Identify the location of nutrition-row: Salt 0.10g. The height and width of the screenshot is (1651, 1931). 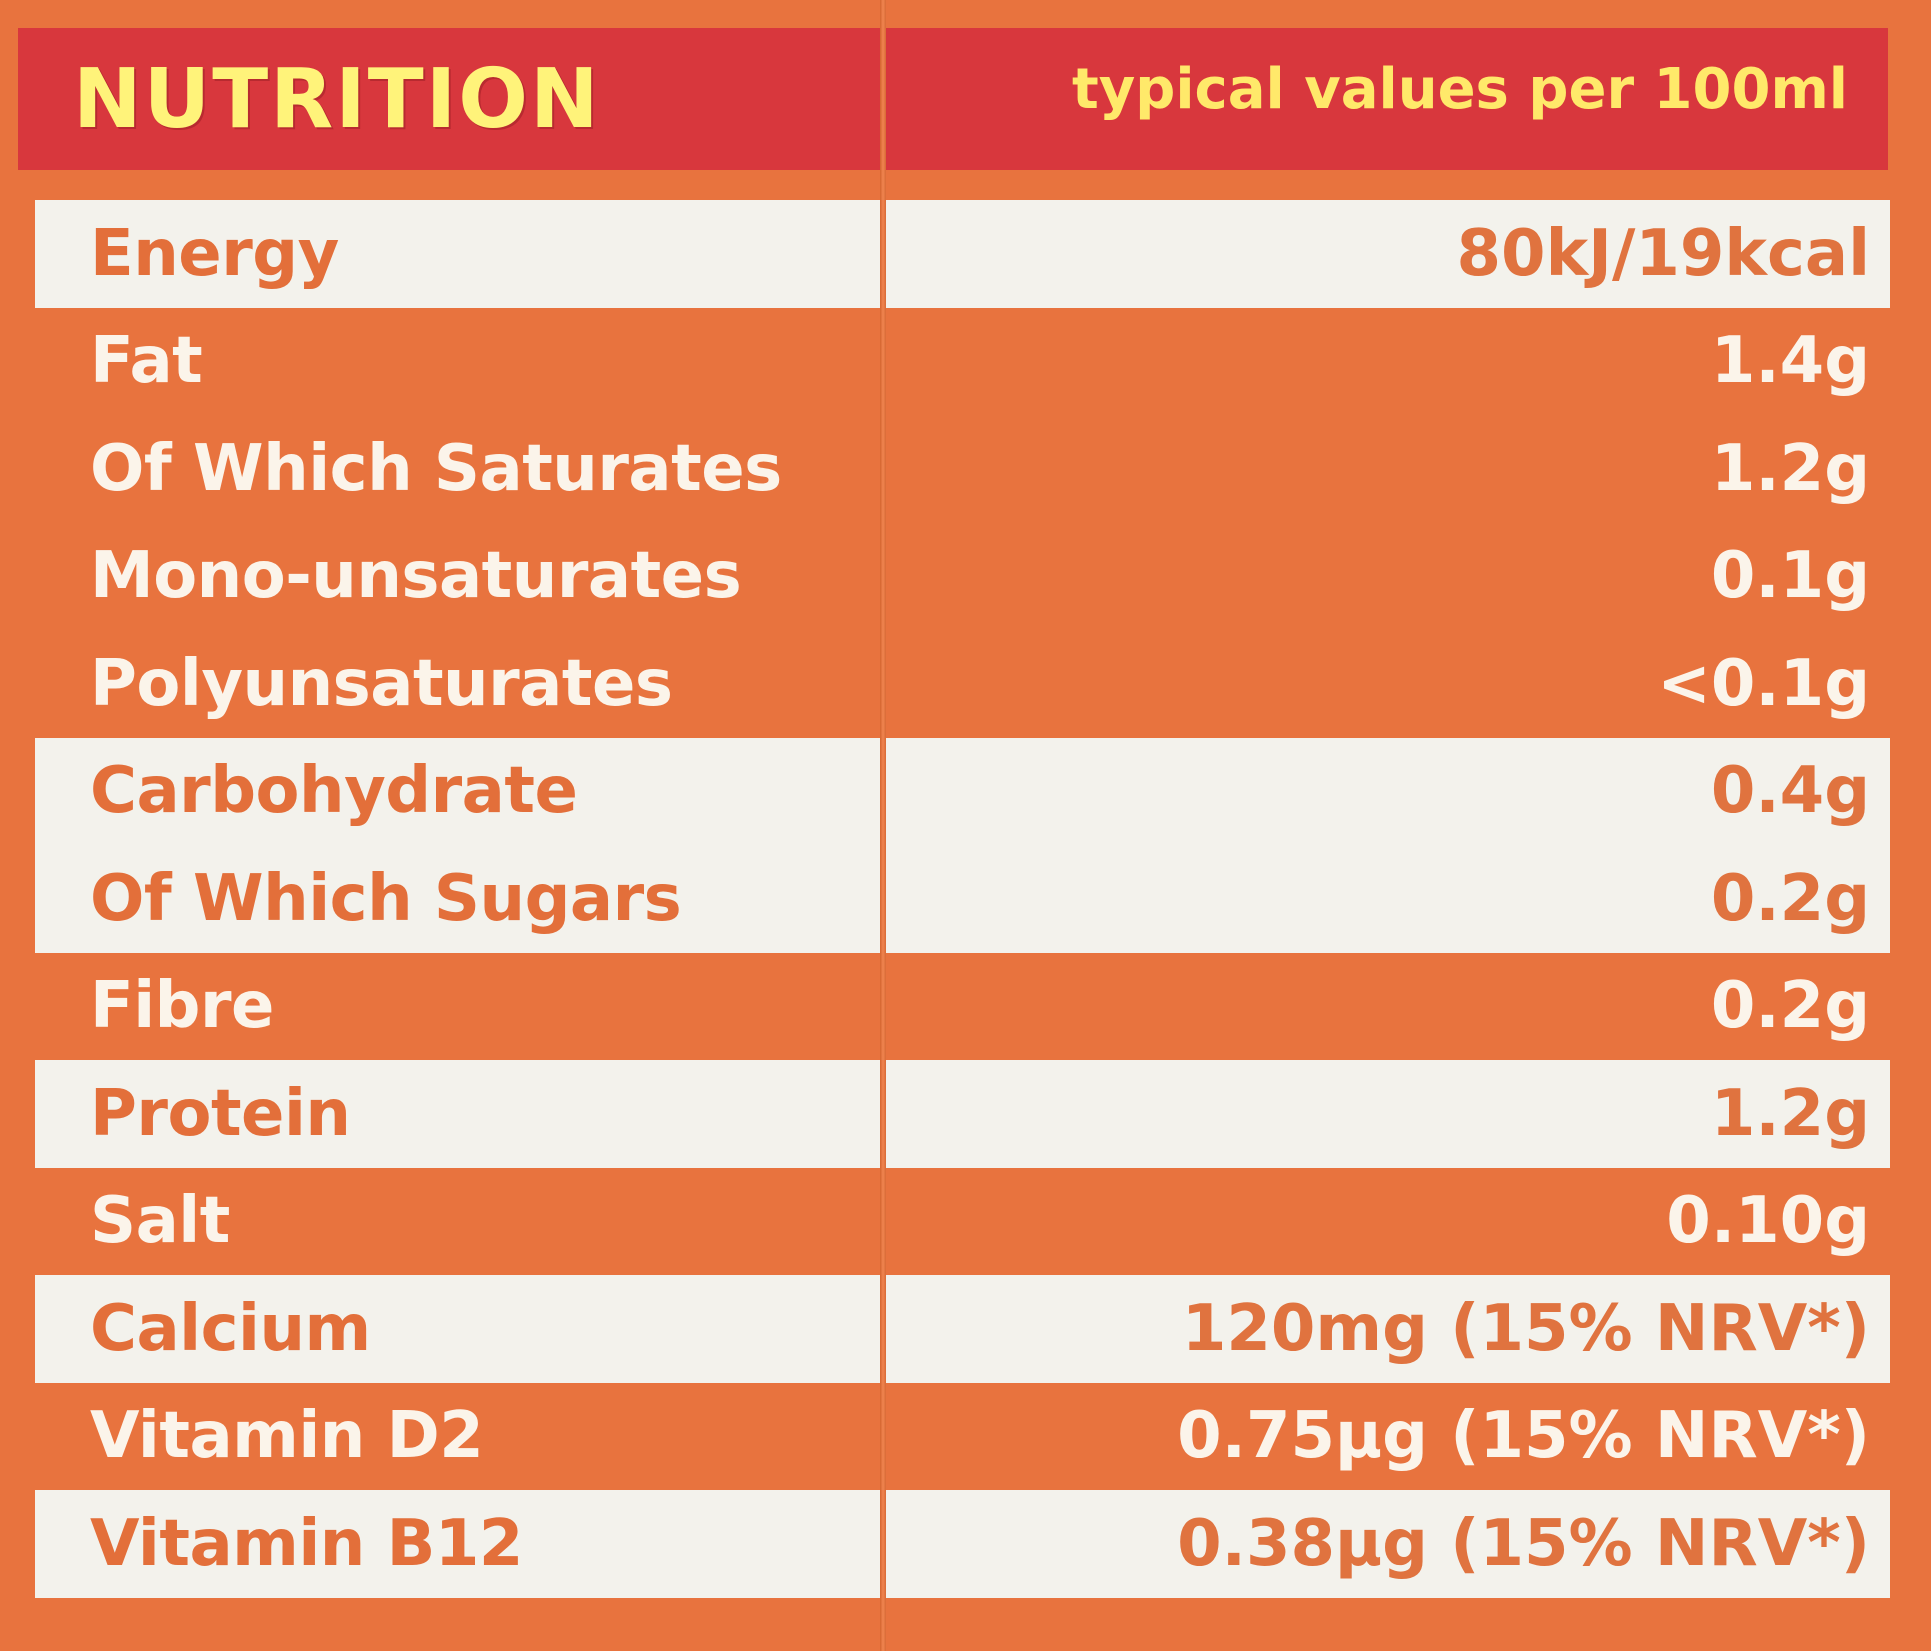
(962, 1222).